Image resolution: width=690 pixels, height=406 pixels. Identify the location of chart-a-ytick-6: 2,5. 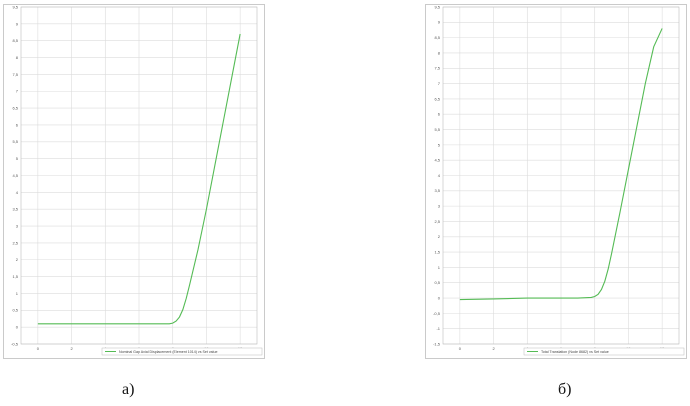
(15, 242).